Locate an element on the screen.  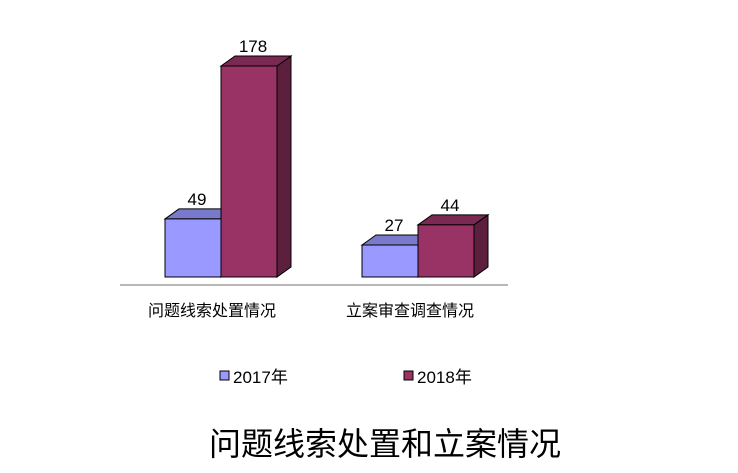
data-label-bar-2017-0: 49 is located at coordinates (197, 199).